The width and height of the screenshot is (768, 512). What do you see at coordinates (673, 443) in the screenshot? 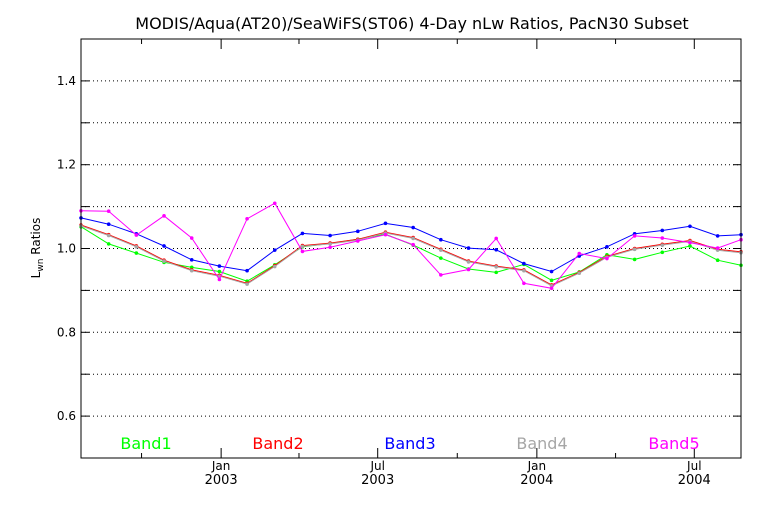
I see `legend-entry-band5: Band5` at bounding box center [673, 443].